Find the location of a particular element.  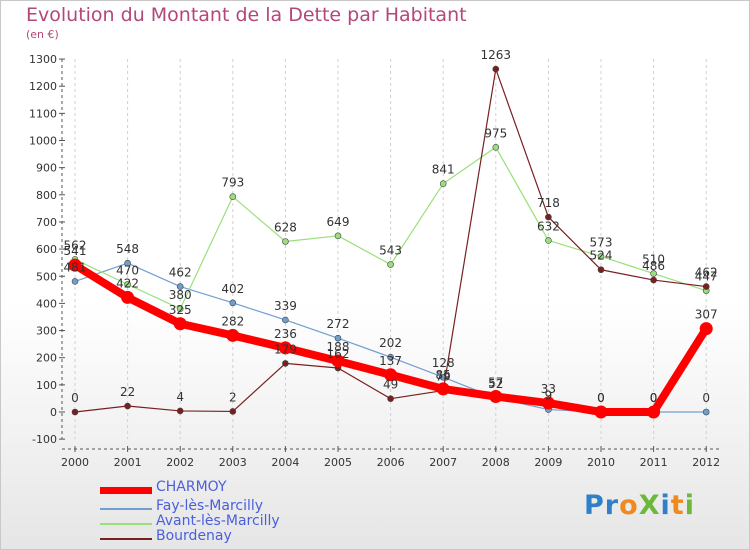

data-label: 548 is located at coordinates (127, 249).